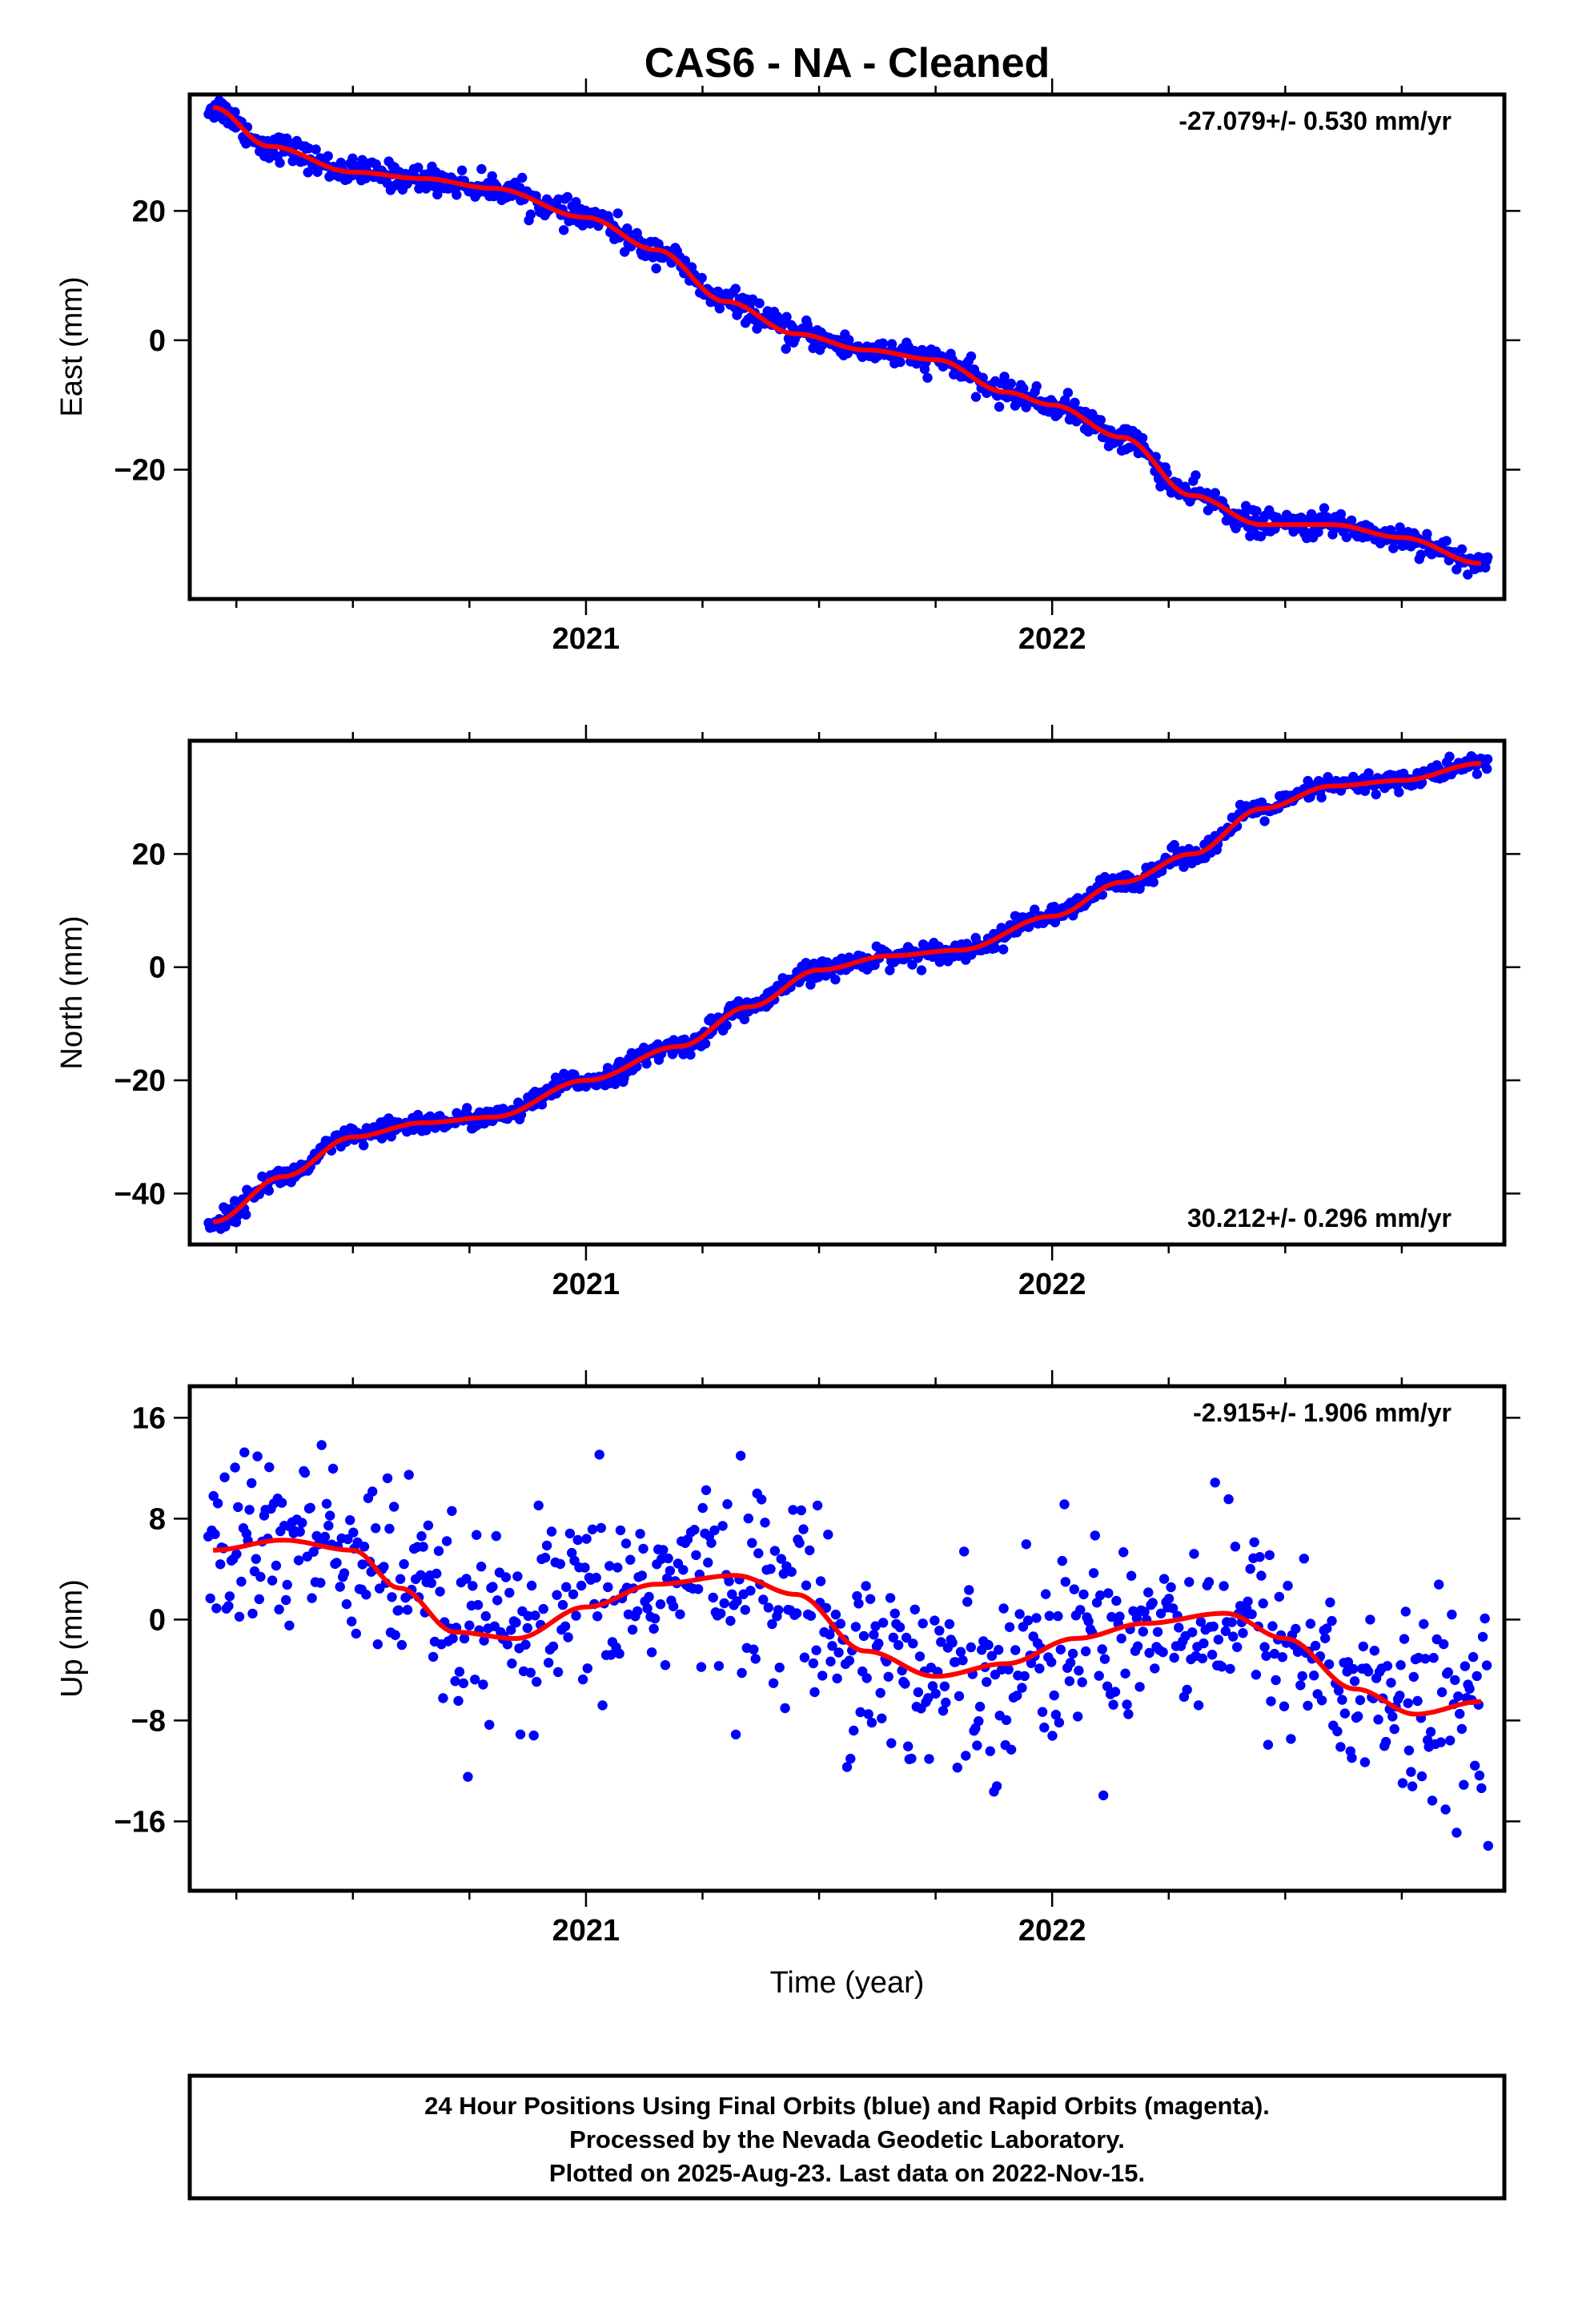 The image size is (1582, 2324). What do you see at coordinates (848, 1646) in the screenshot?
I see `plot-area` at bounding box center [848, 1646].